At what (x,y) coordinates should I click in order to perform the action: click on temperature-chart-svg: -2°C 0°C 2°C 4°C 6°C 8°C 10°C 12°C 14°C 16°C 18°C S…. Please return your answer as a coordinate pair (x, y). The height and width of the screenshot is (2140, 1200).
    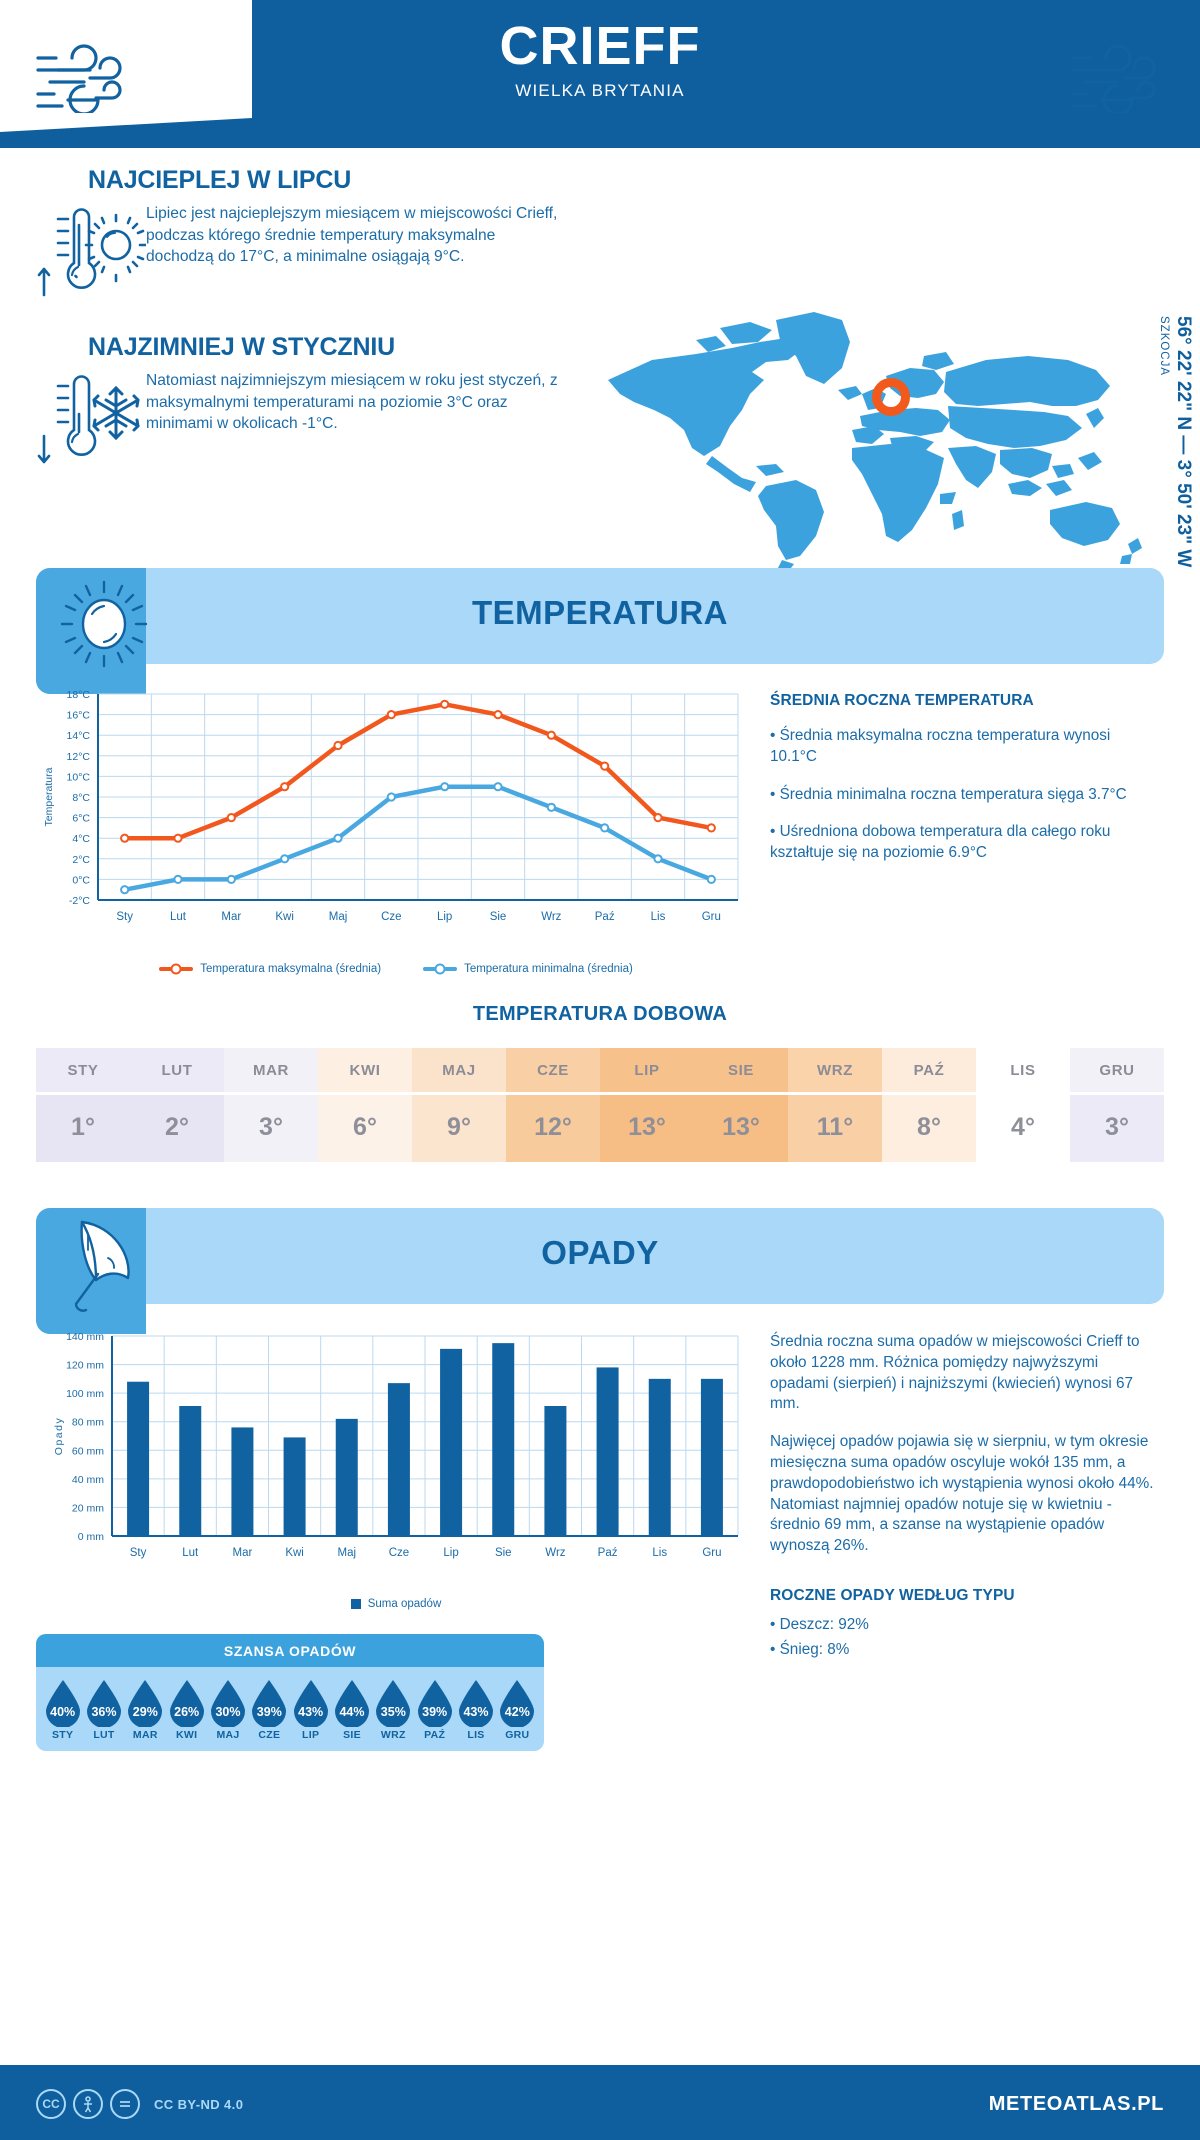
    Looking at the image, I should click on (391, 806).